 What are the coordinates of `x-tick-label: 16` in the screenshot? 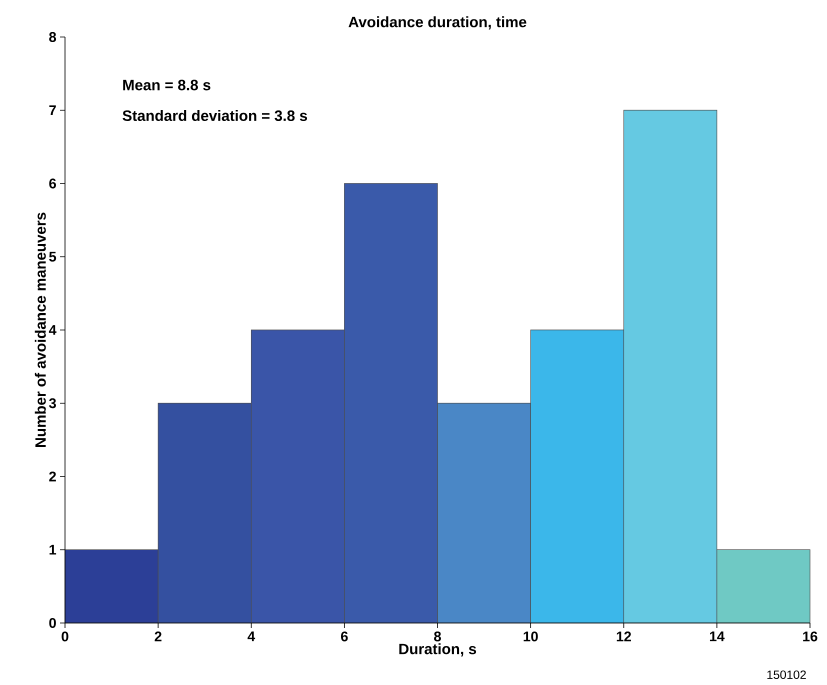 It's located at (810, 637).